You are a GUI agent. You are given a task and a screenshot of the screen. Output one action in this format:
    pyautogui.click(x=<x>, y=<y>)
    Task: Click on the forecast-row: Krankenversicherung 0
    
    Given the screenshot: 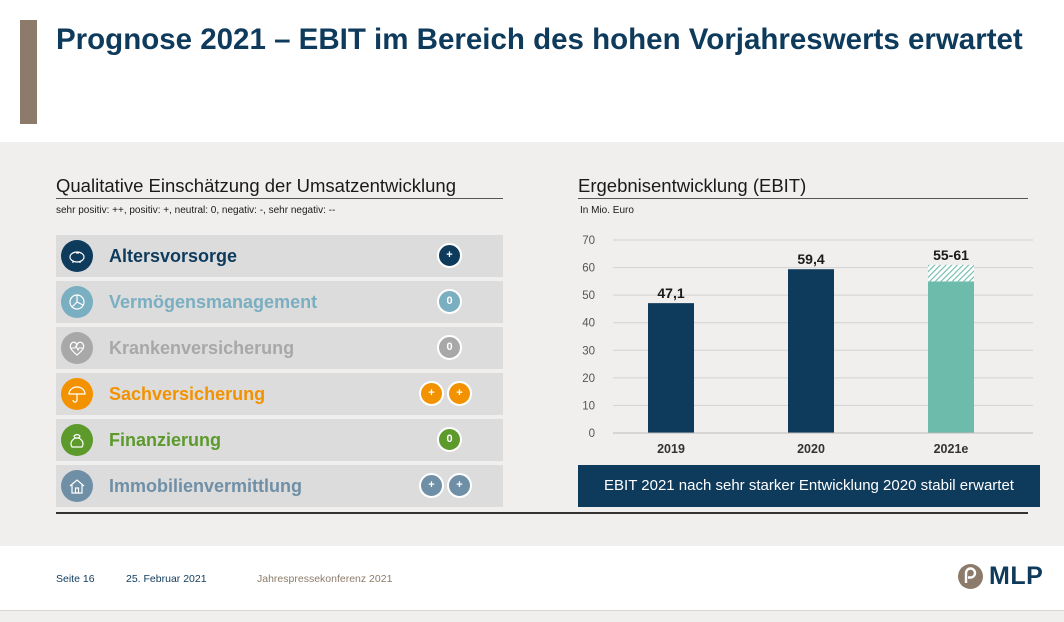 What is the action you would take?
    pyautogui.click(x=279, y=348)
    